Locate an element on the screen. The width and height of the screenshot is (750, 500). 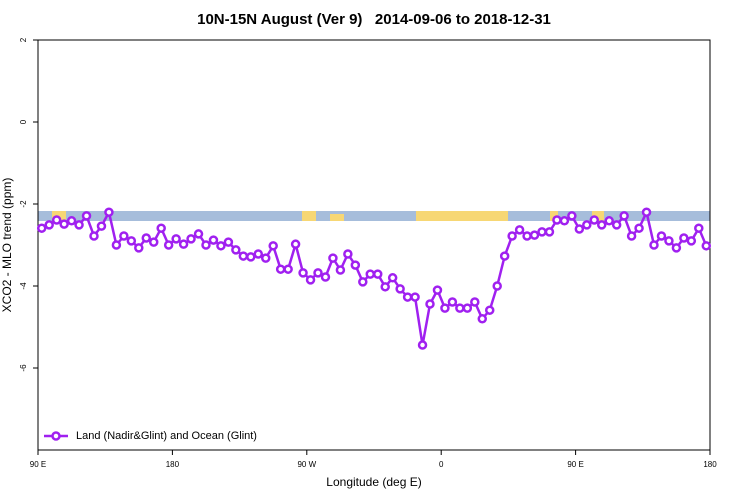
y-axis-title: XCO2 - MLO trend (ppm) is located at coordinates (7, 245).